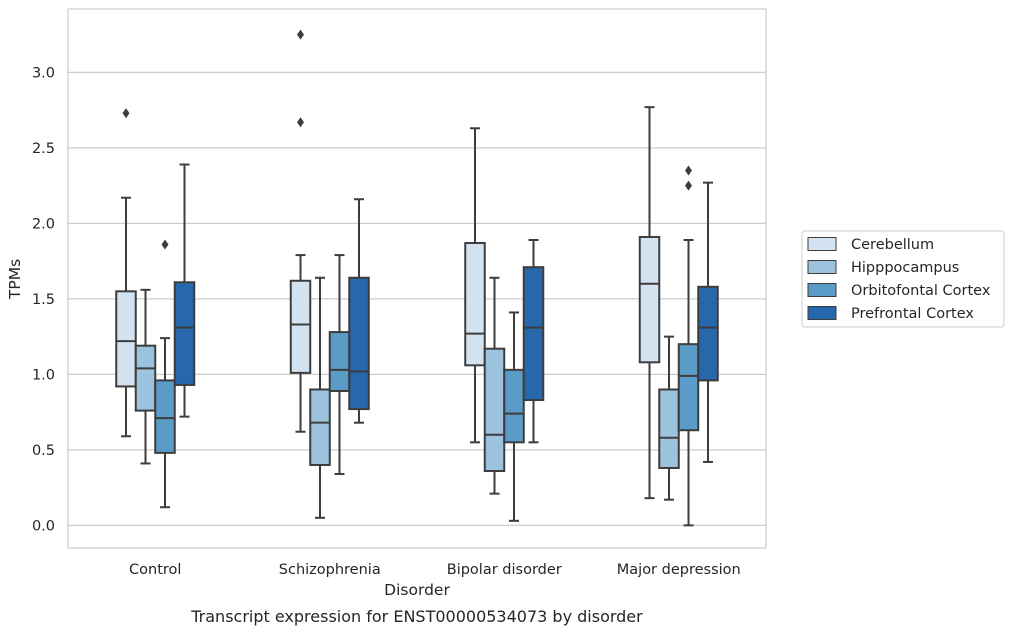 The image size is (1014, 634). Describe the element at coordinates (43, 149) in the screenshot. I see `y-tick-label: 2.5` at that location.